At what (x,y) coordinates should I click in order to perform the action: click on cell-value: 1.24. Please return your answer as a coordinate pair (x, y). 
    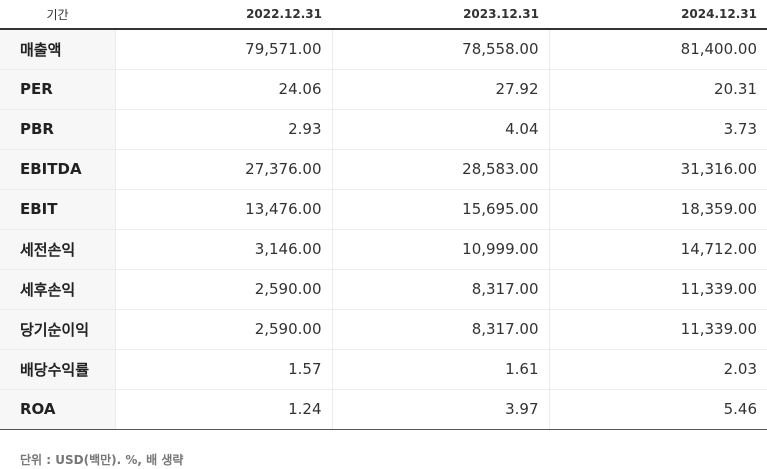
    Looking at the image, I should click on (223, 409).